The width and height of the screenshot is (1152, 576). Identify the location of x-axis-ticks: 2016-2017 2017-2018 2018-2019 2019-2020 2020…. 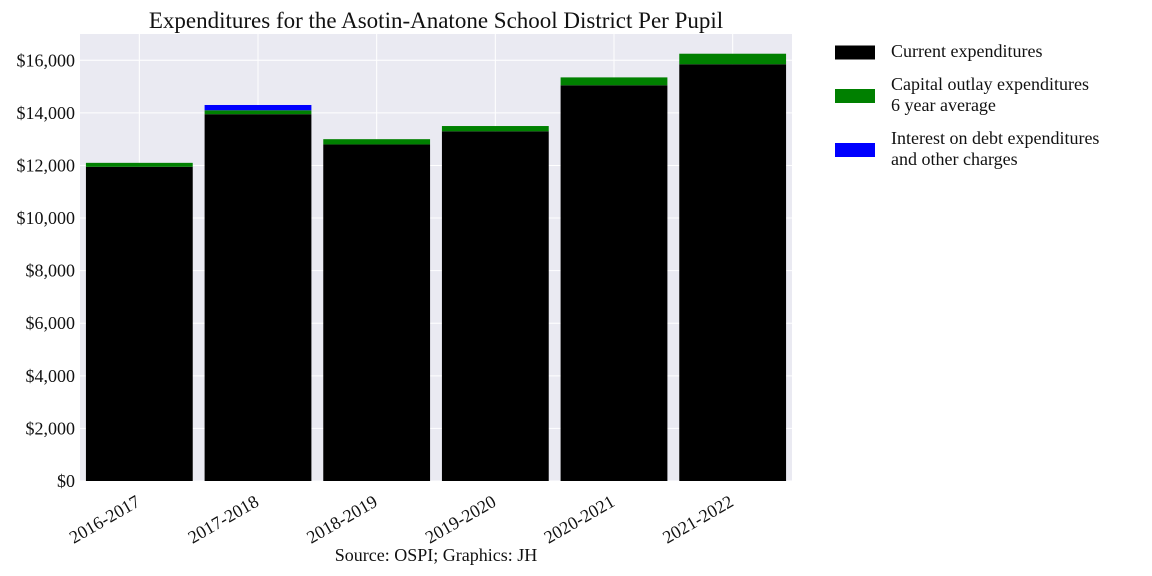
(401, 519).